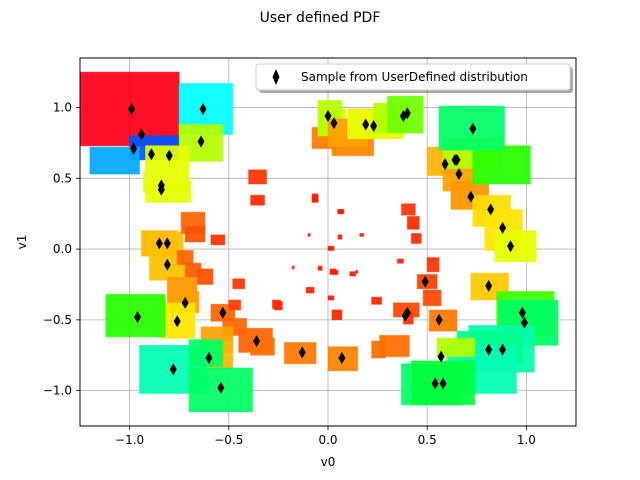 The image size is (640, 480). Describe the element at coordinates (228, 440) in the screenshot. I see `x-tick-label: −0.5` at that location.